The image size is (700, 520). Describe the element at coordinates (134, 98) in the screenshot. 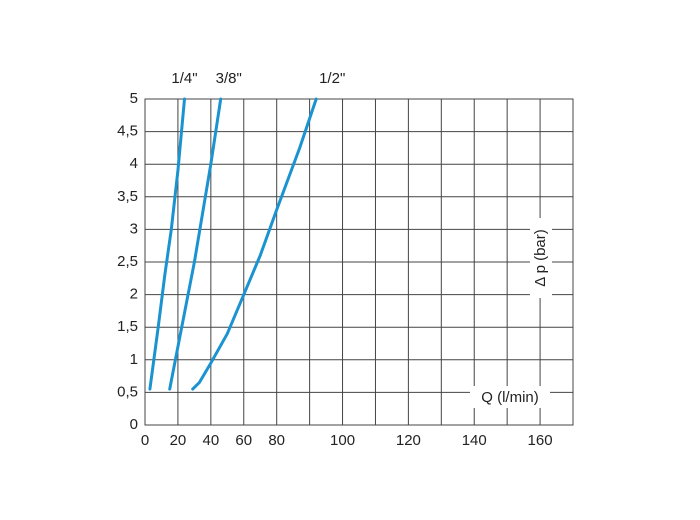

I see `y-tick-label: 5` at that location.